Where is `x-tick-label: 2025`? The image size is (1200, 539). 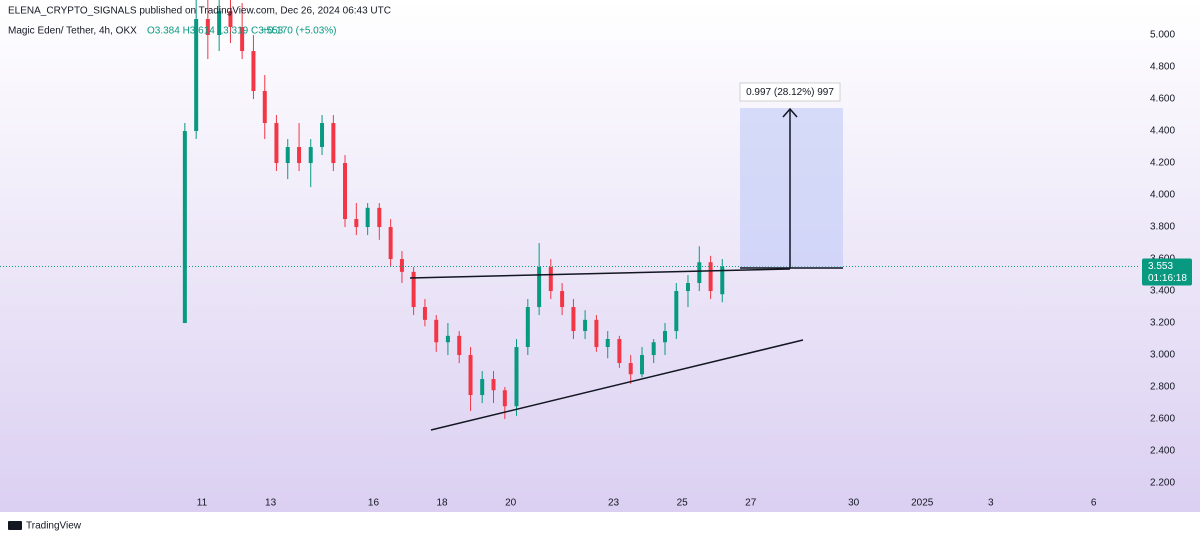
x-tick-label: 2025 is located at coordinates (922, 503).